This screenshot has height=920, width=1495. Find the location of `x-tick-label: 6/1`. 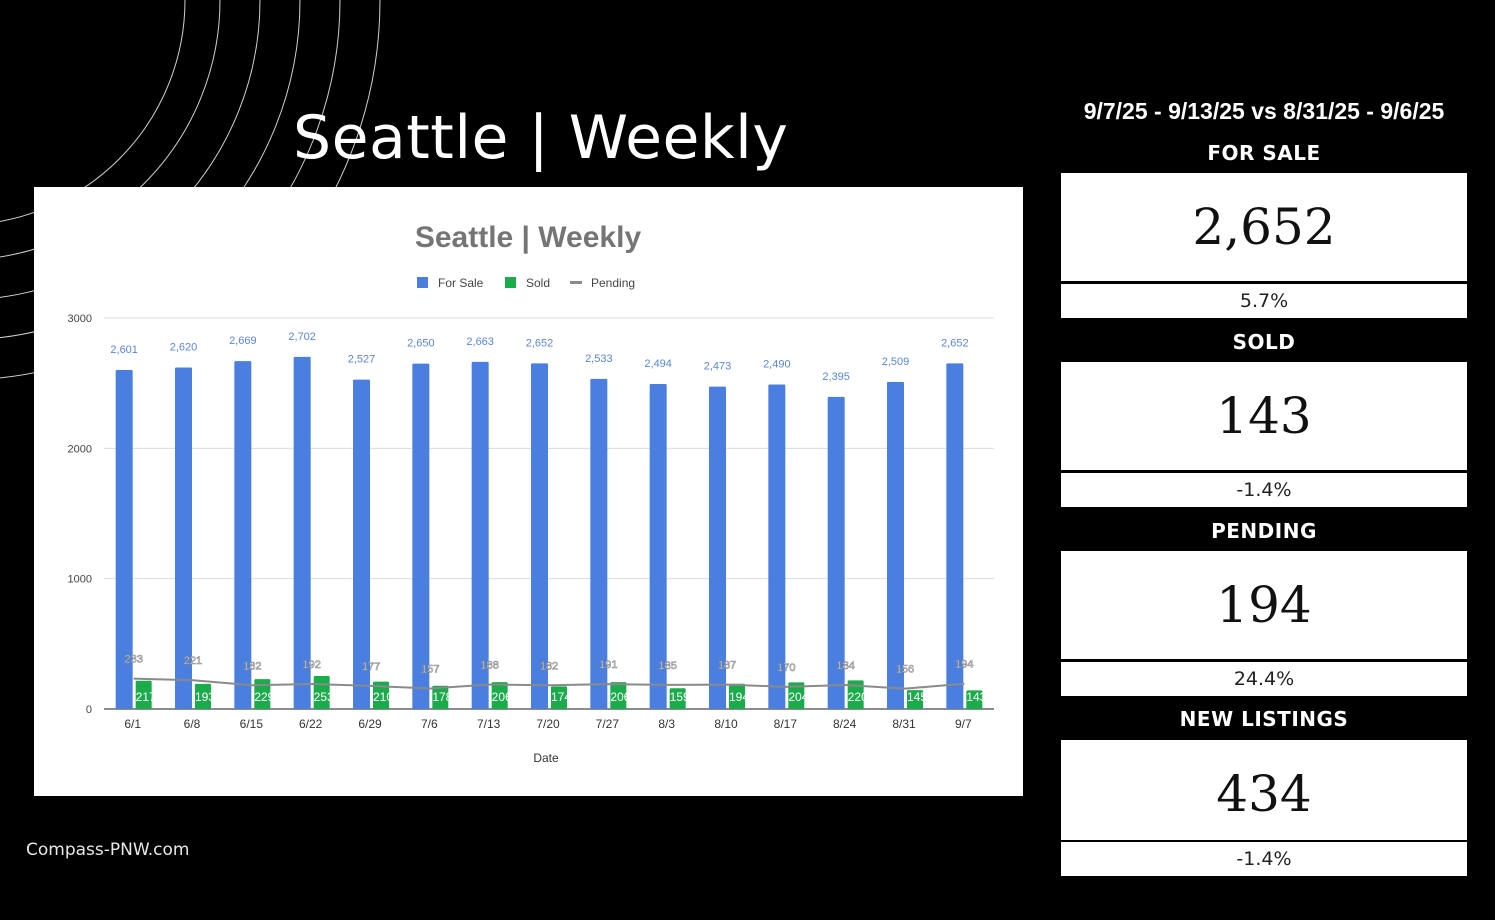

x-tick-label: 6/1 is located at coordinates (132, 724).